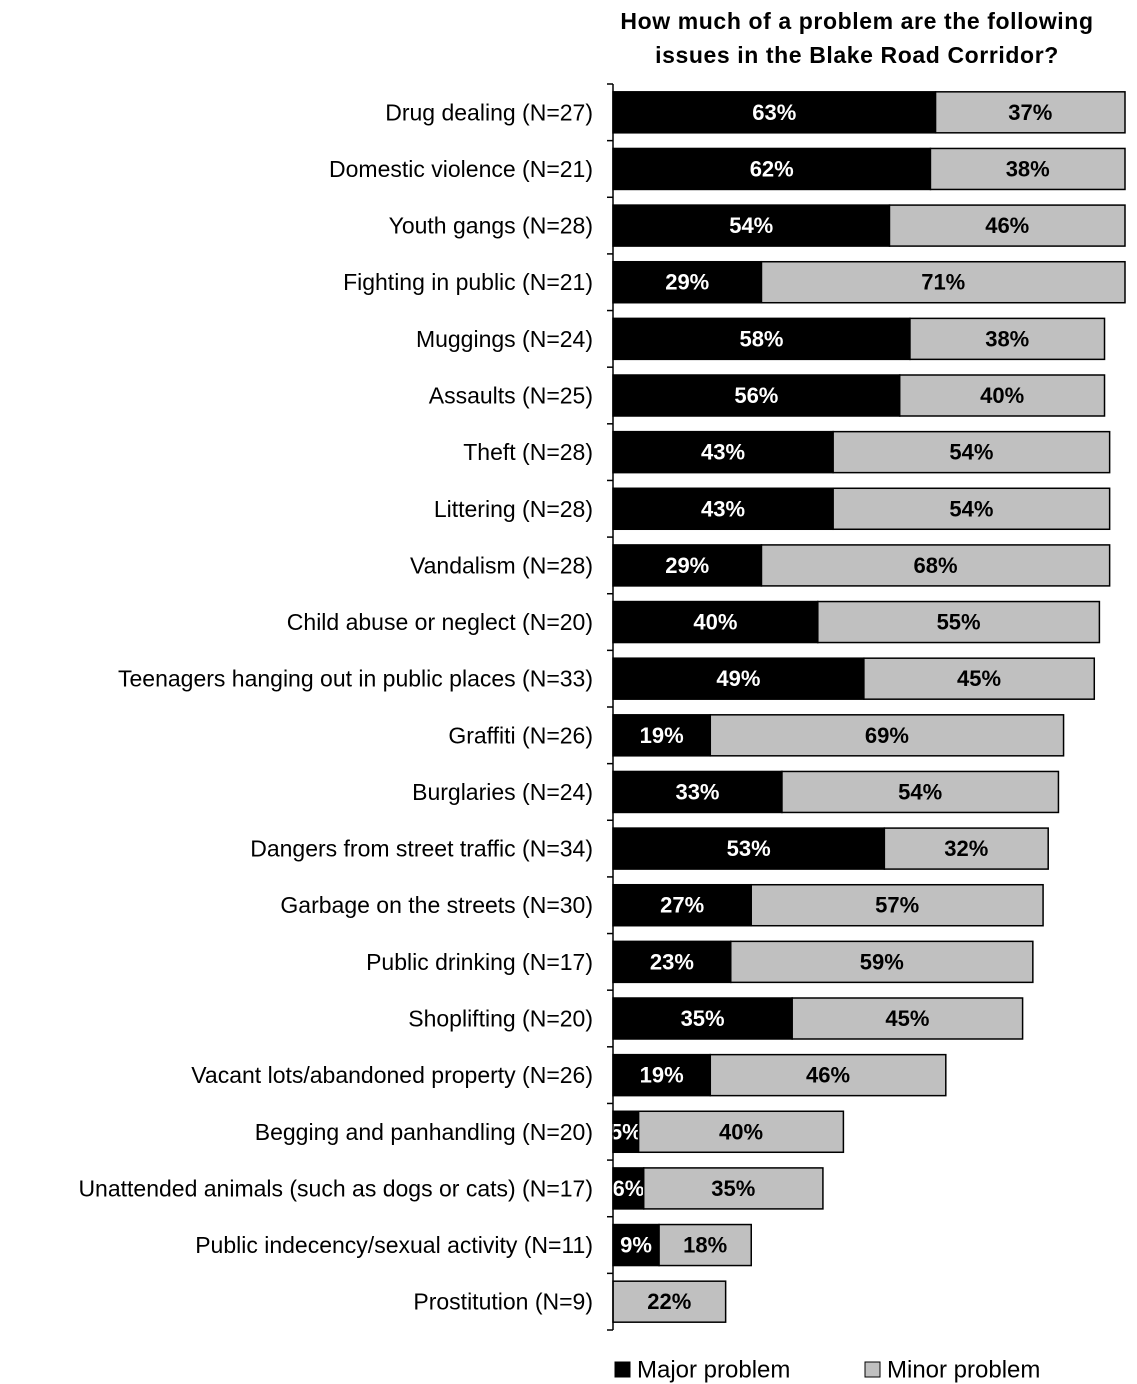 The image size is (1137, 1384). What do you see at coordinates (468, 282) in the screenshot?
I see `category-label: Fighting in public (N=21)` at bounding box center [468, 282].